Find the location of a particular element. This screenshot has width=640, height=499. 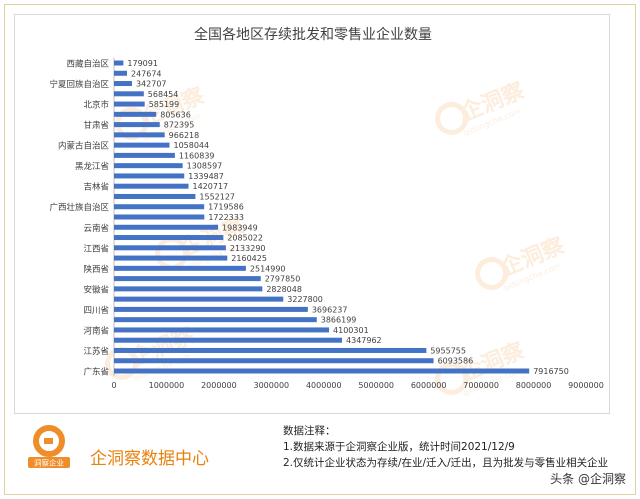

category-label: 广东省 is located at coordinates (96, 372).